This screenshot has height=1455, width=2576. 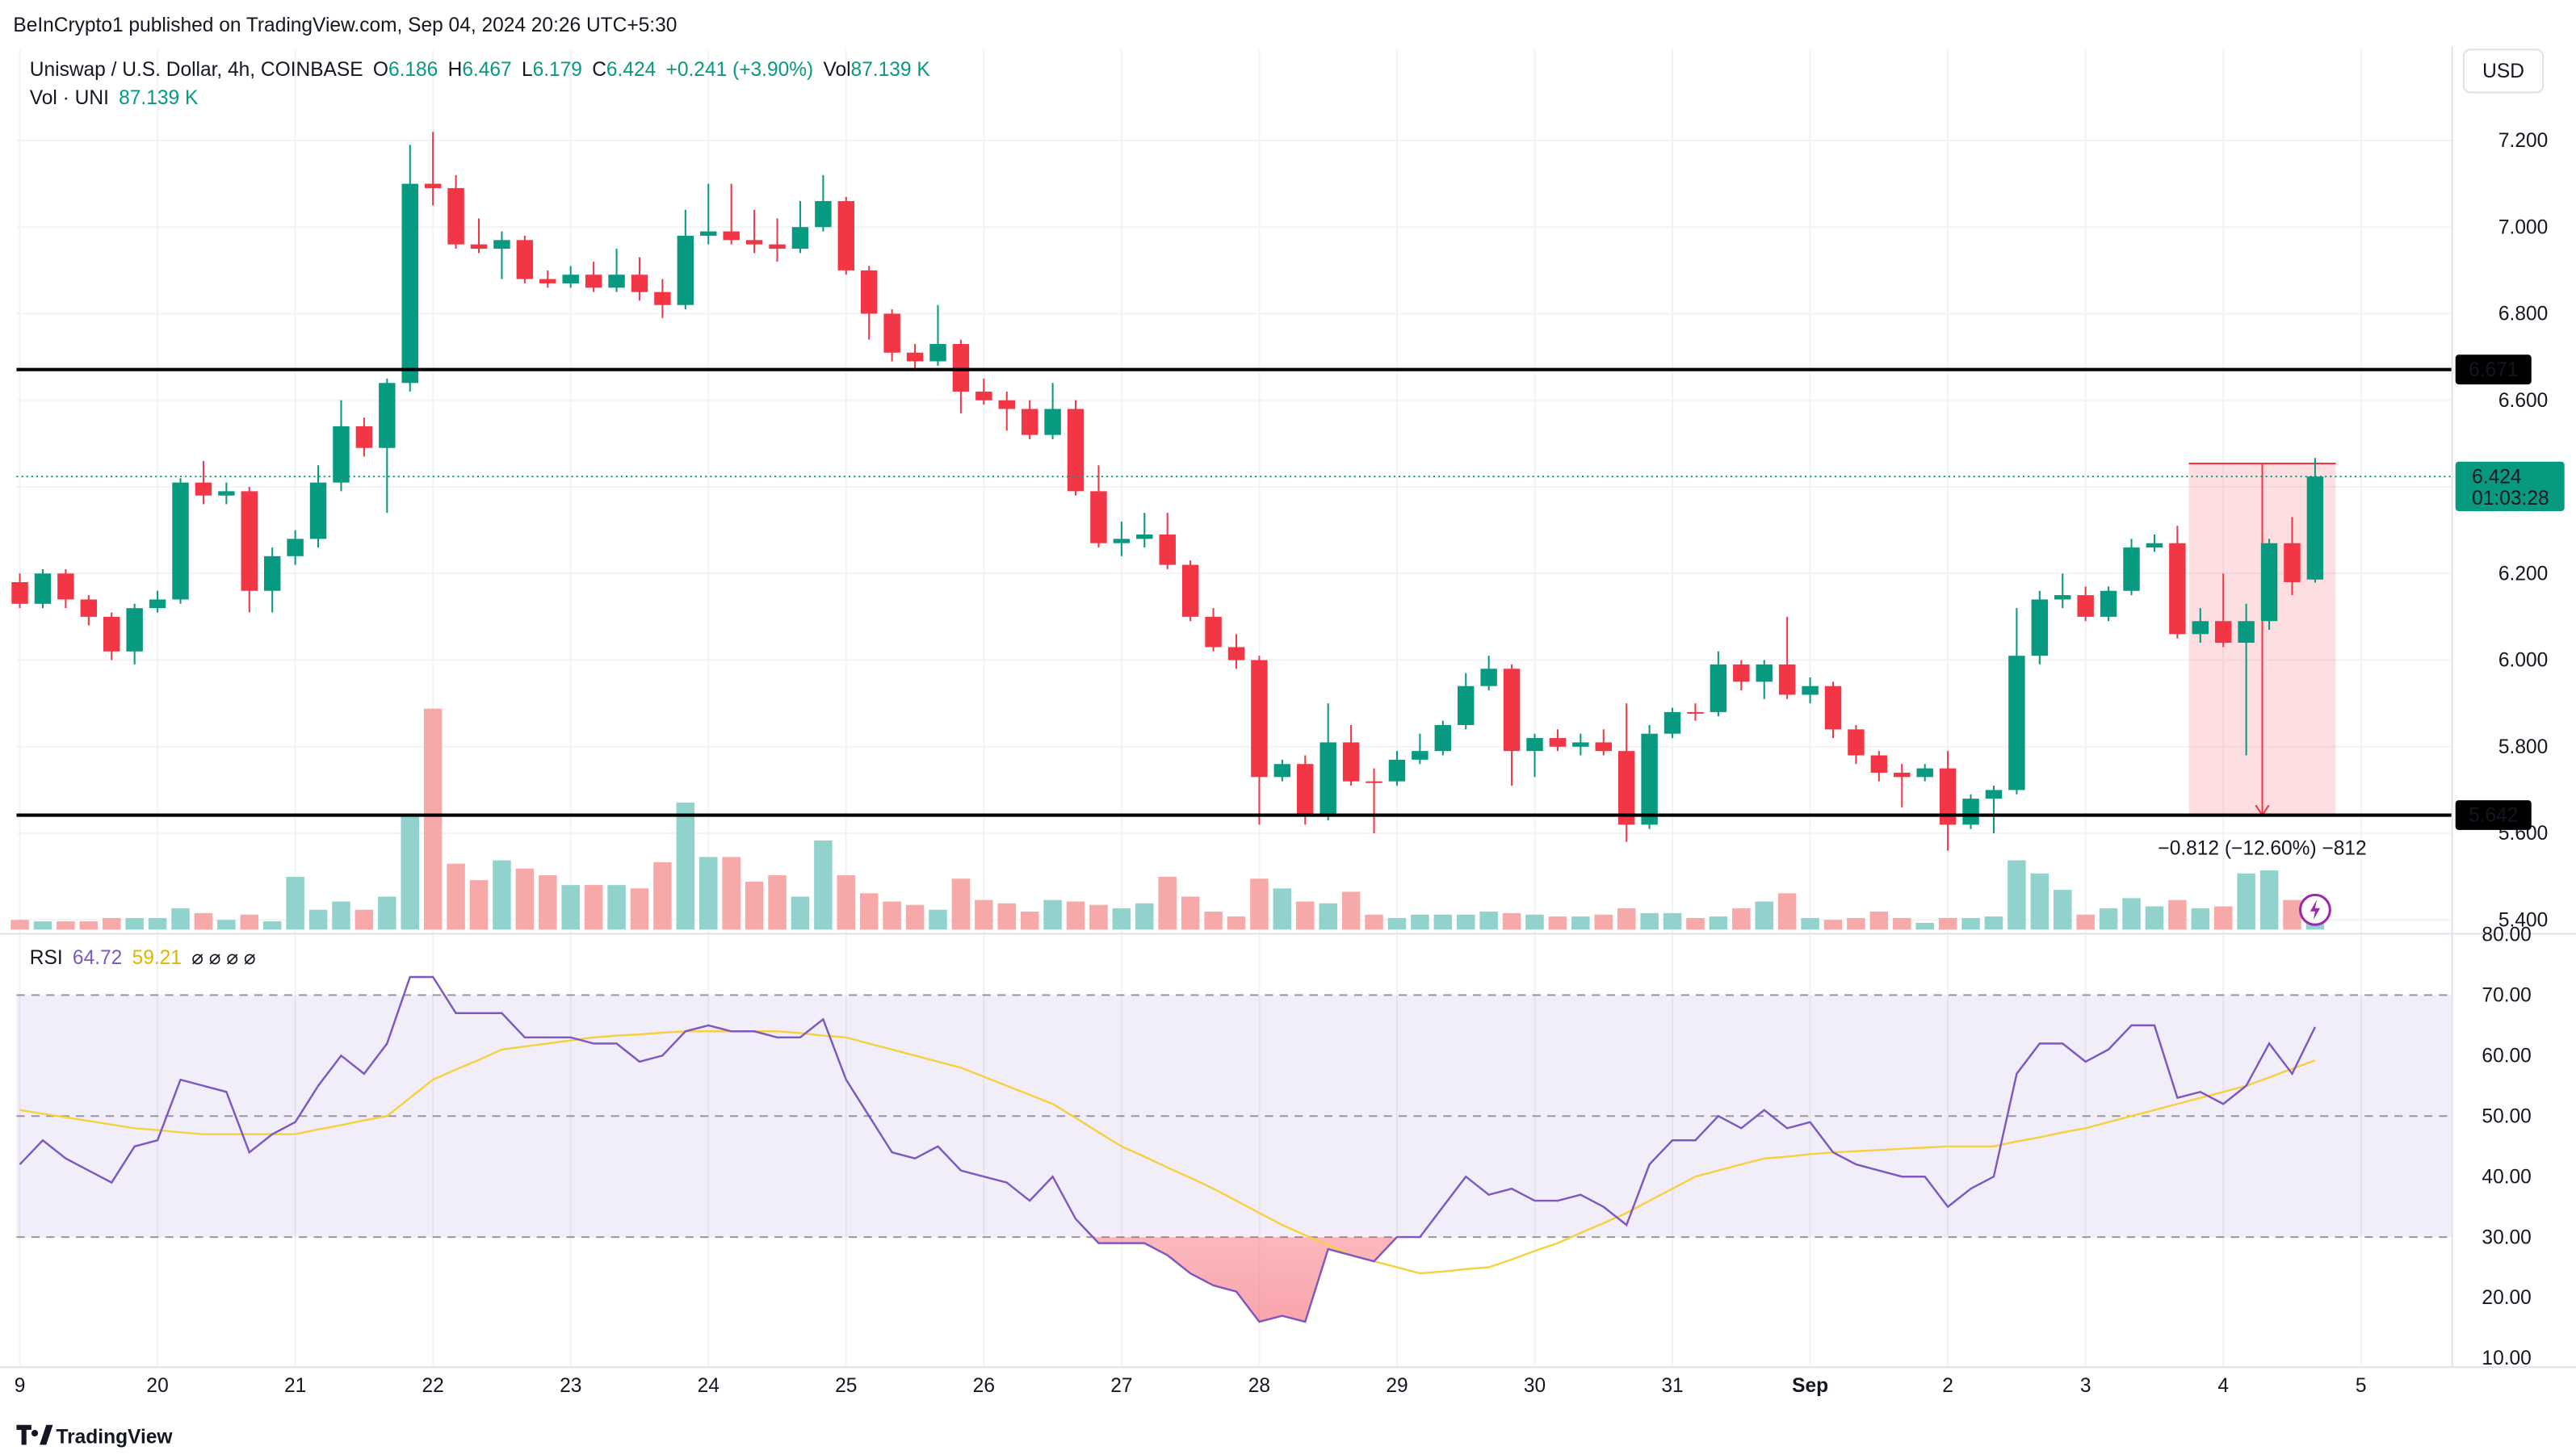 I want to click on x-tick-label: 28, so click(x=1259, y=1386).